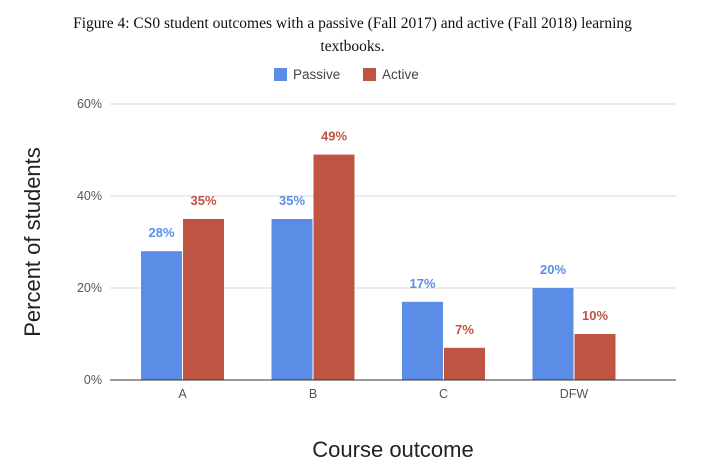  Describe the element at coordinates (280, 74) in the screenshot. I see `legend-swatch-passive` at that location.